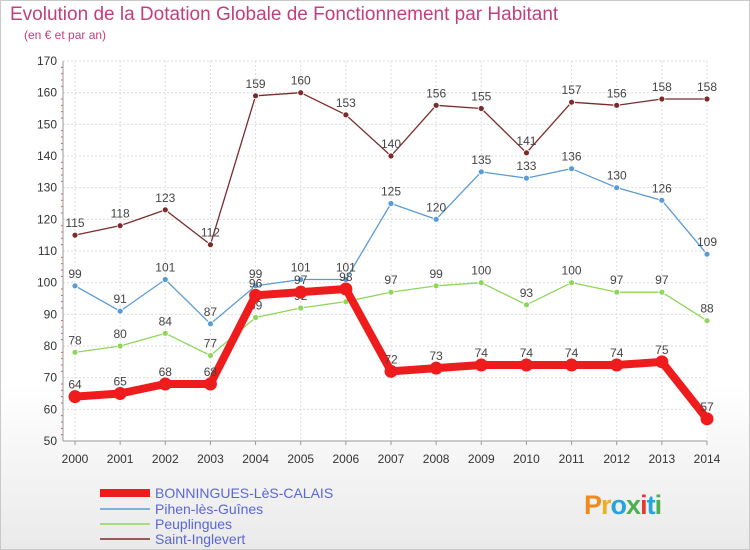 This screenshot has height=550, width=750. I want to click on data-label: 136, so click(572, 157).